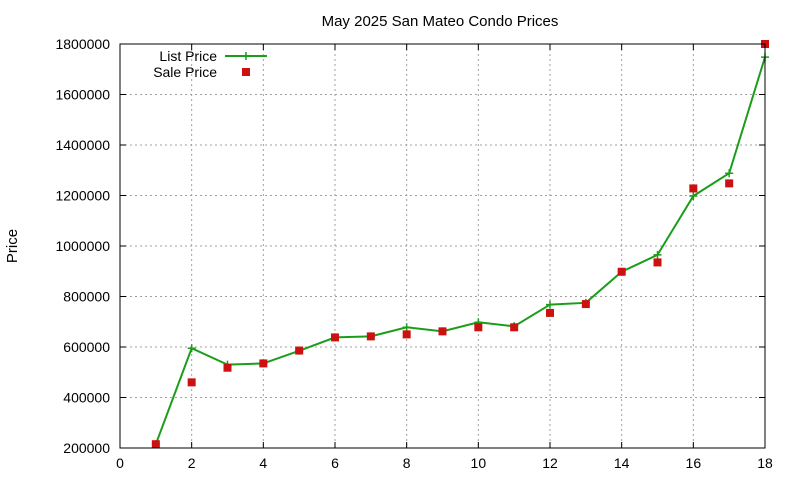 The height and width of the screenshot is (480, 800). What do you see at coordinates (82, 196) in the screenshot?
I see `y-tick-label: 1200000` at bounding box center [82, 196].